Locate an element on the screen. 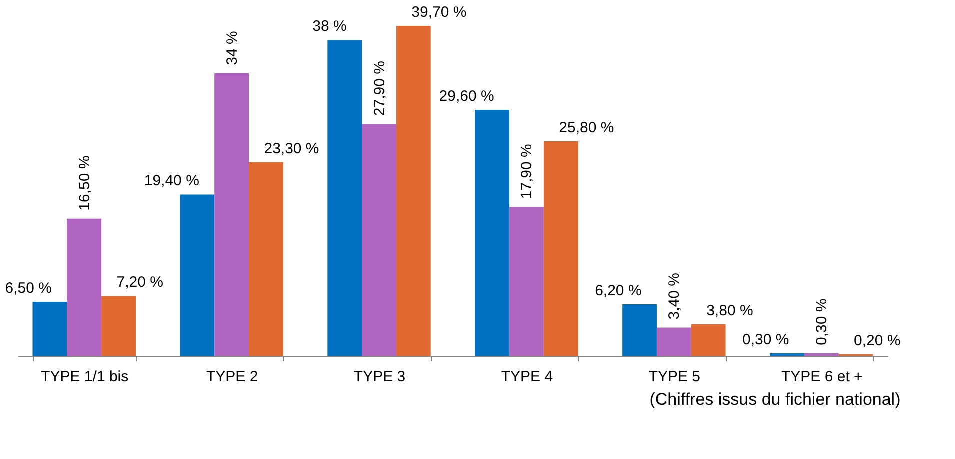  data-label: 3,40 % is located at coordinates (675, 296).